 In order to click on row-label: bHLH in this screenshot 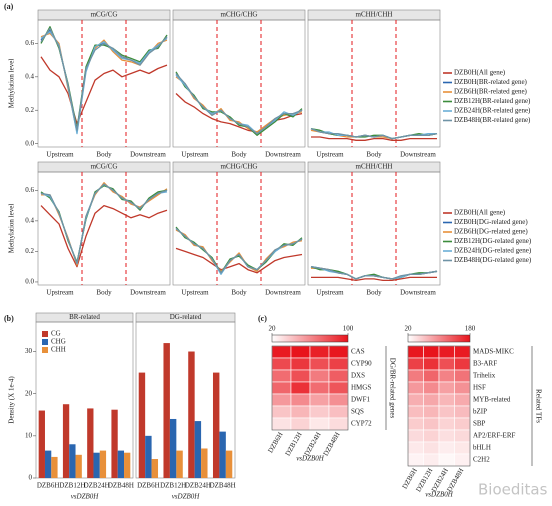, I will do `click(482, 448)`.